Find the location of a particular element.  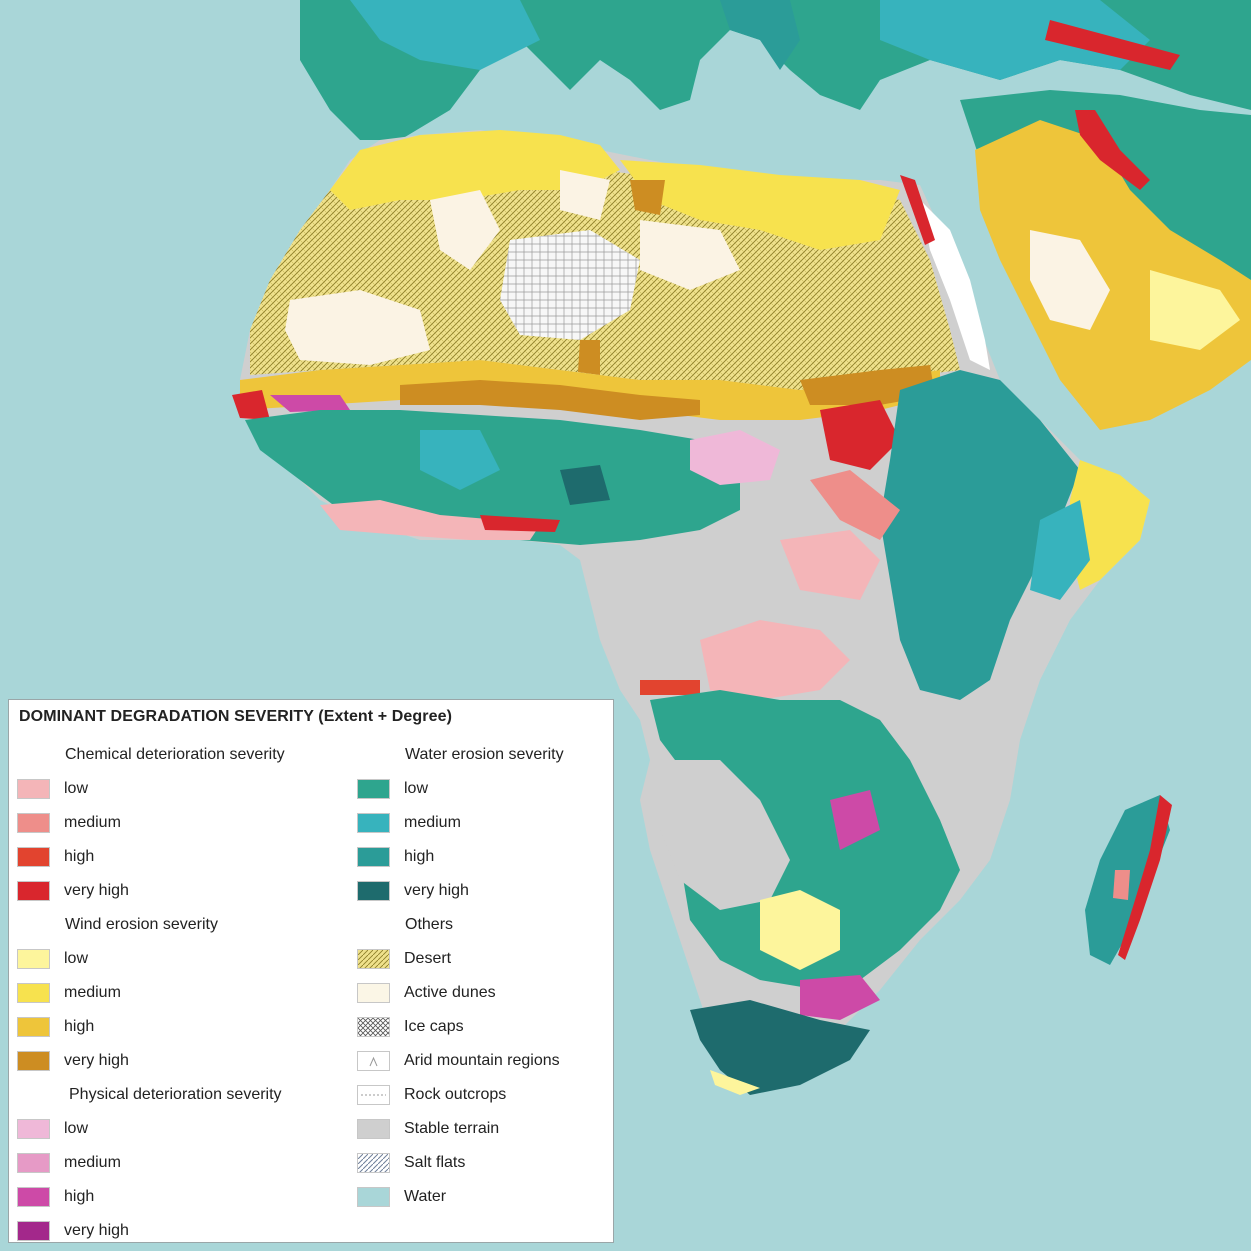

region-libya is located at coordinates (760, 205).